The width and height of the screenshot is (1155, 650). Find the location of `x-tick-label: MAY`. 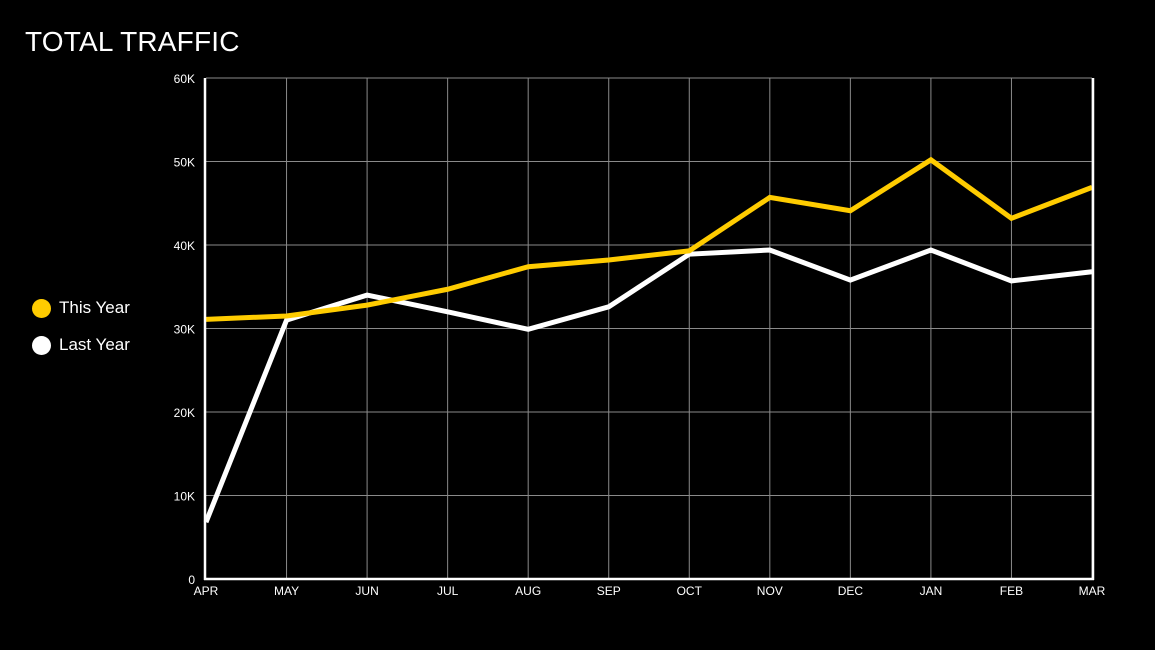

x-tick-label: MAY is located at coordinates (286, 591).